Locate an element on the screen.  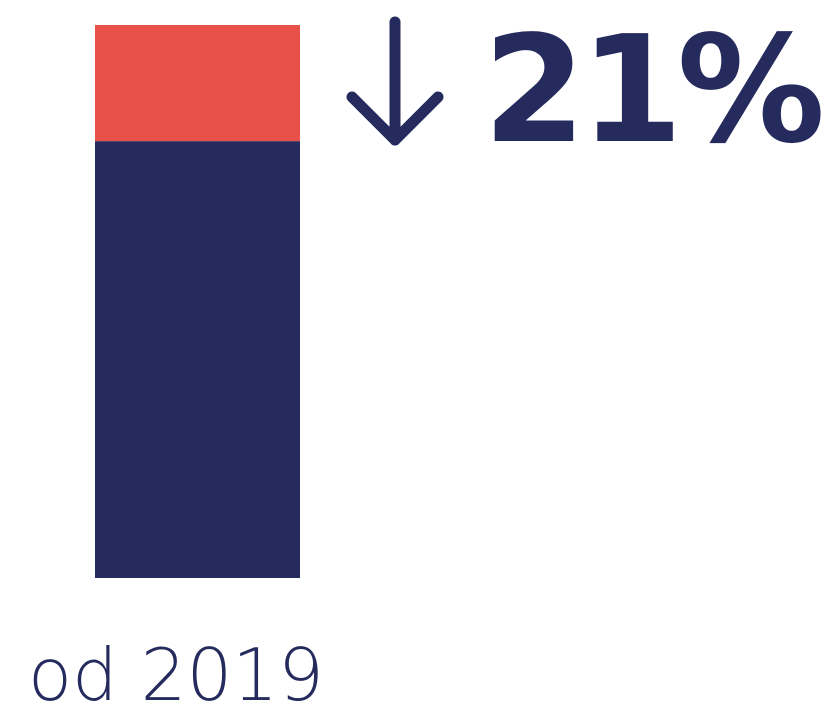
value-label: 21% is located at coordinates (652, 90).